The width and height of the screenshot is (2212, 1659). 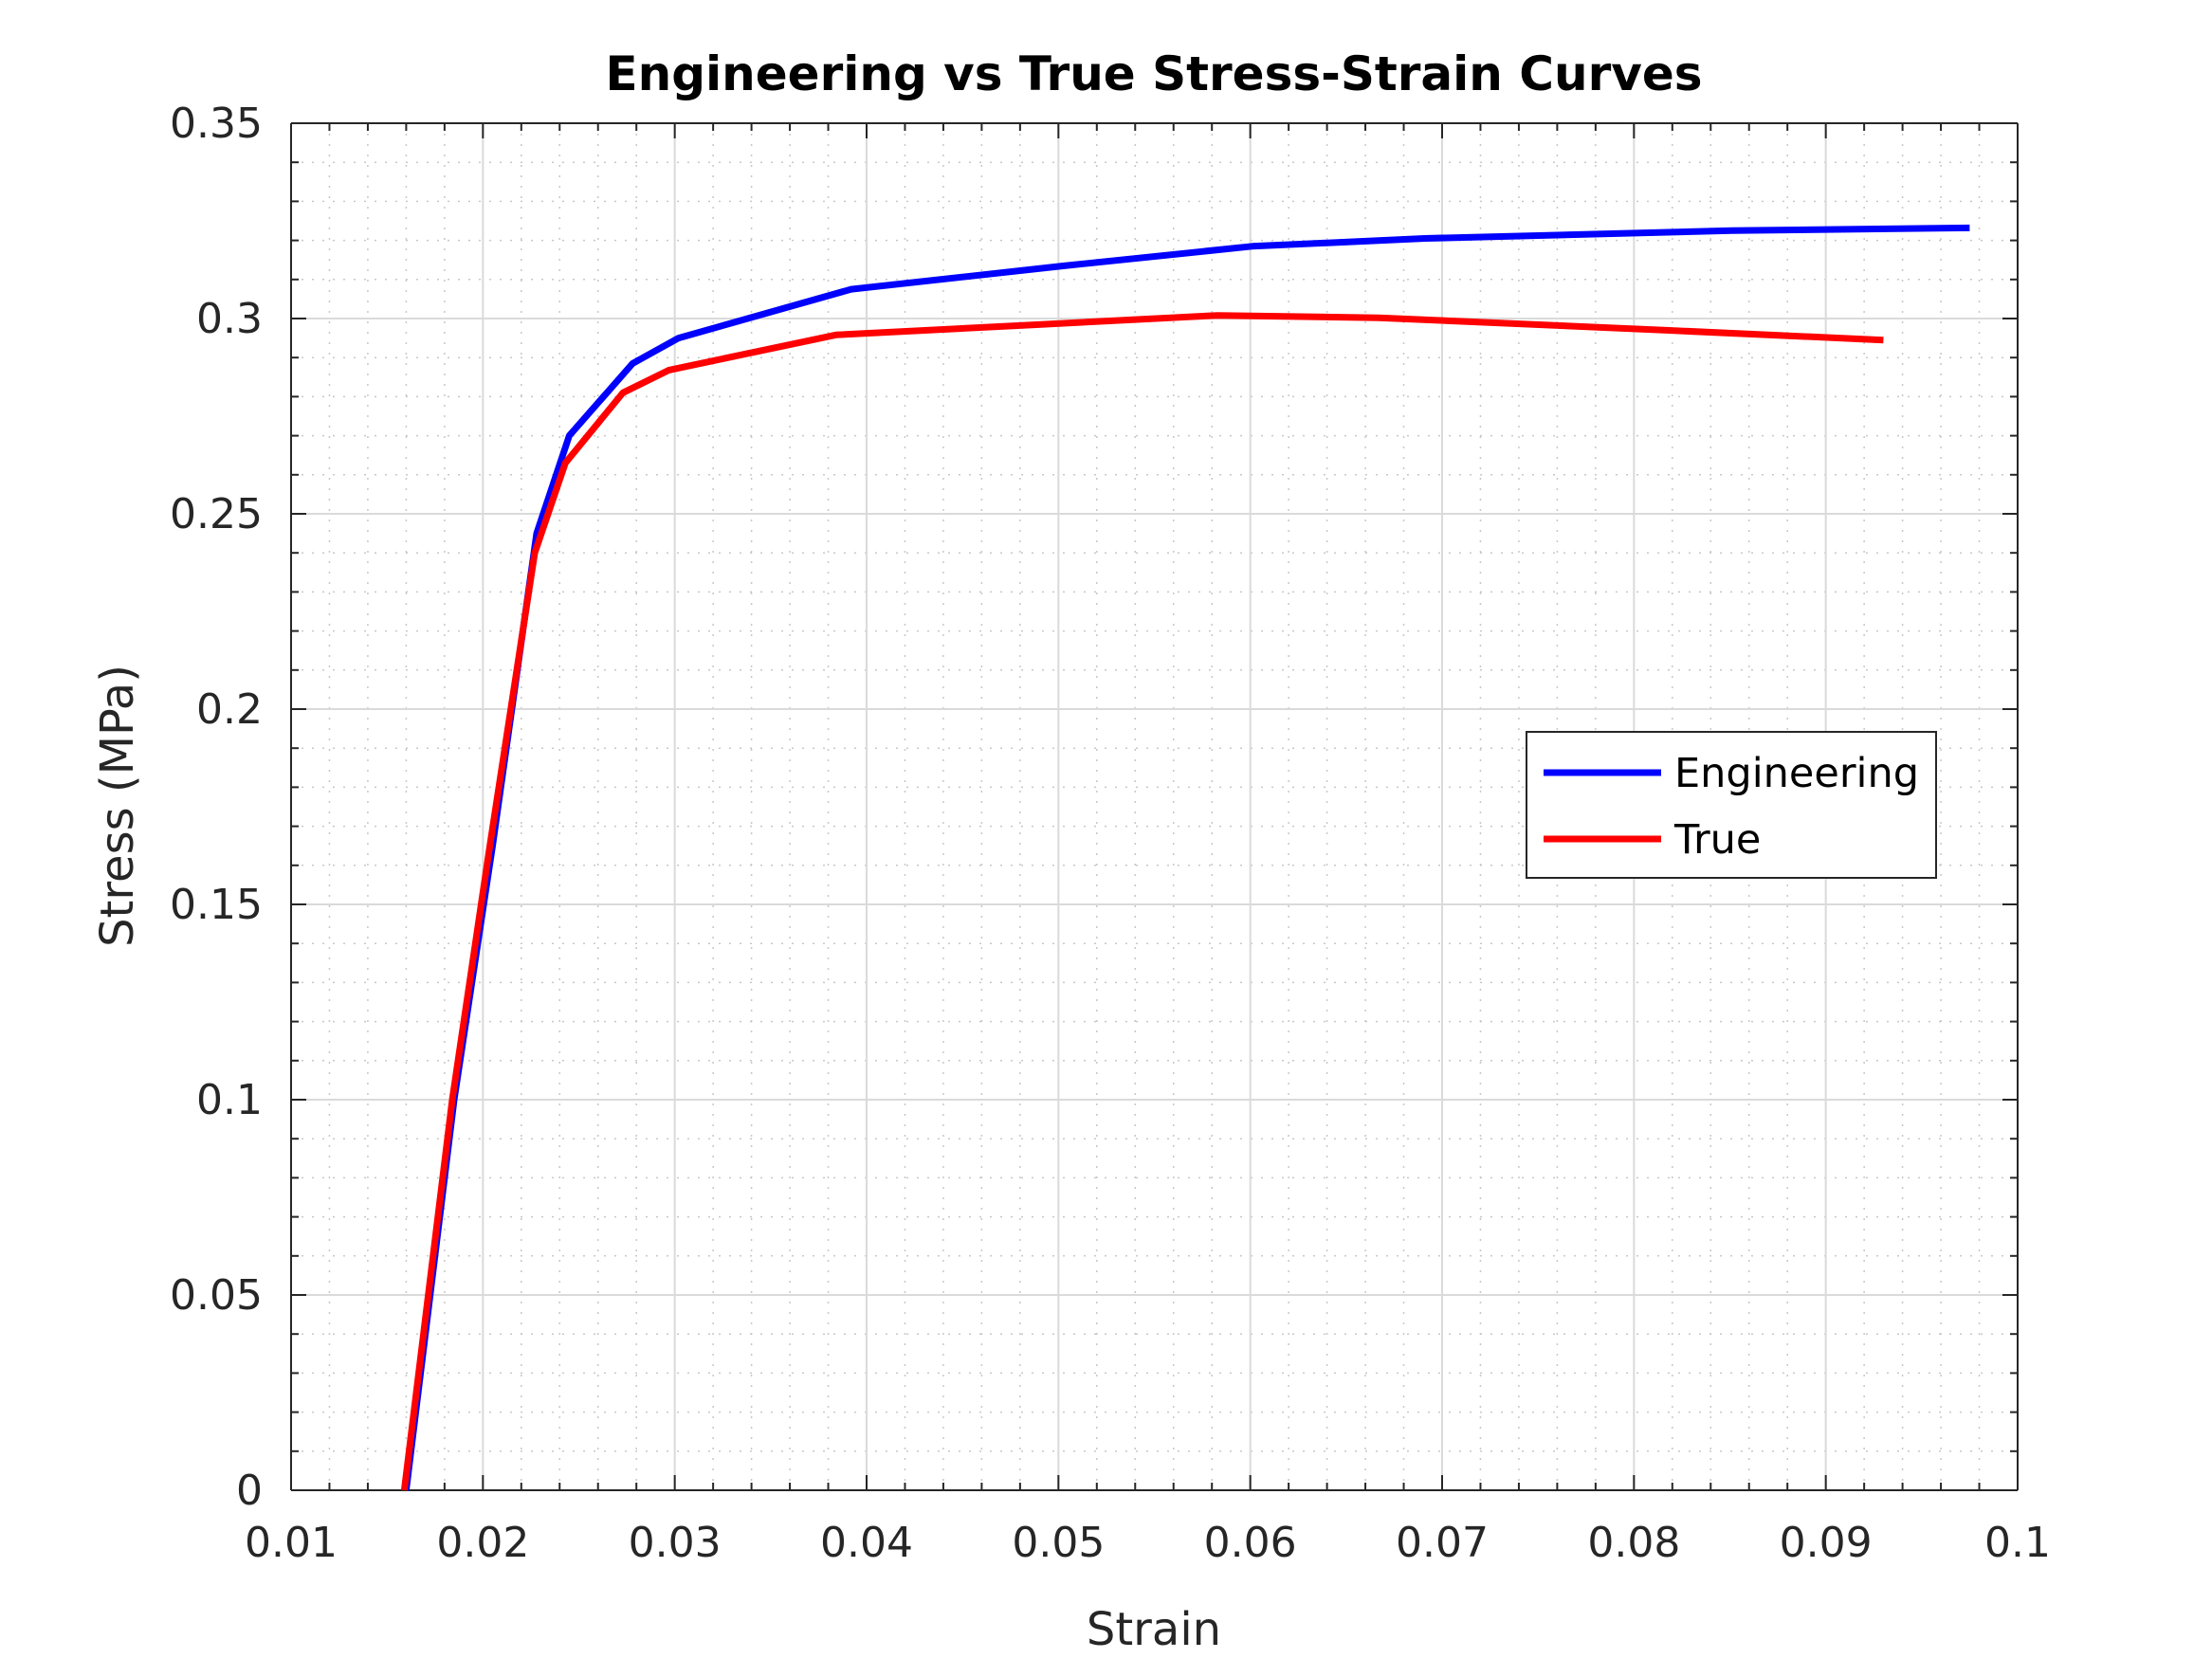 I want to click on y-tick-label: 0.2, so click(x=229, y=709).